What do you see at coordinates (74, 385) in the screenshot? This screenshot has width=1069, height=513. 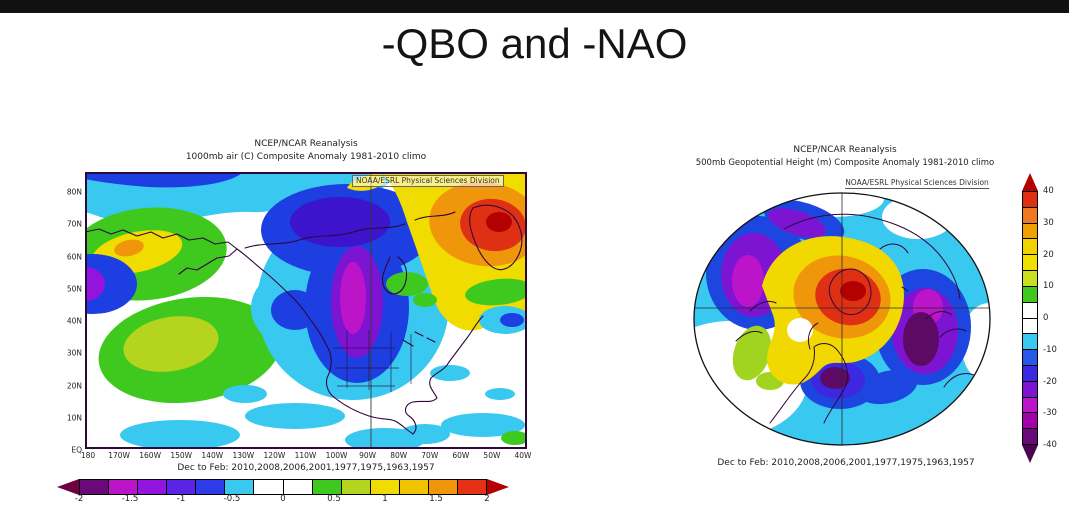 I see `left-y-tick: 20N` at bounding box center [74, 385].